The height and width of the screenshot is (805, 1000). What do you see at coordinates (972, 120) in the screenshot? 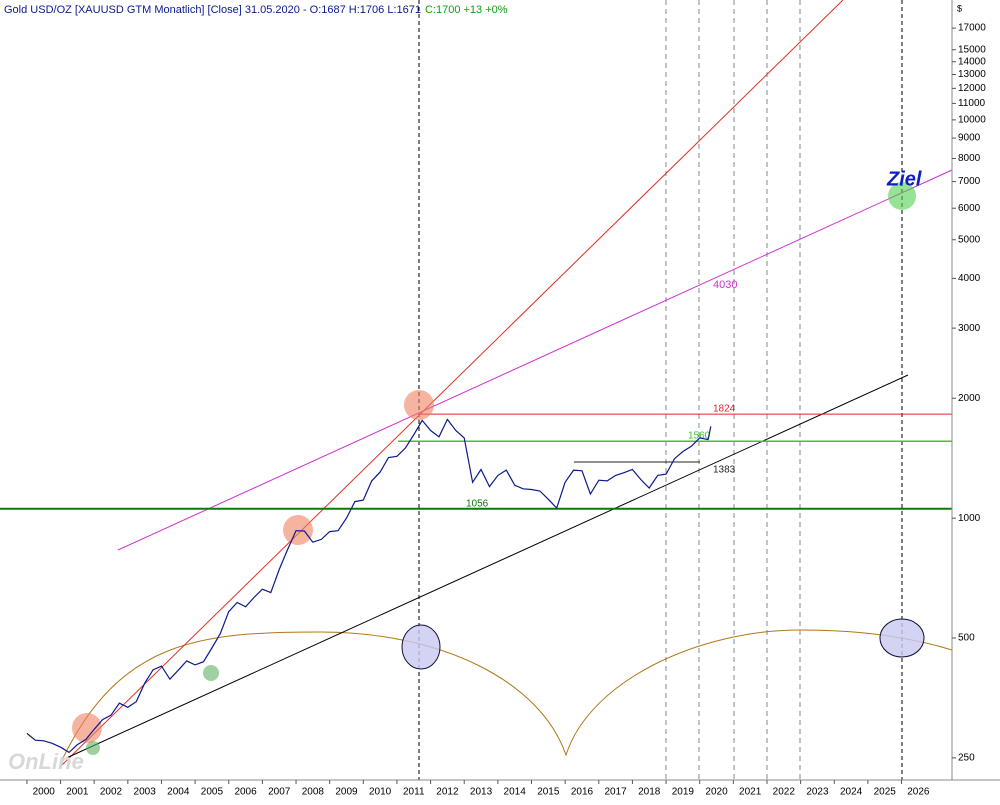
I see `y-tick-label: 10000` at bounding box center [972, 120].